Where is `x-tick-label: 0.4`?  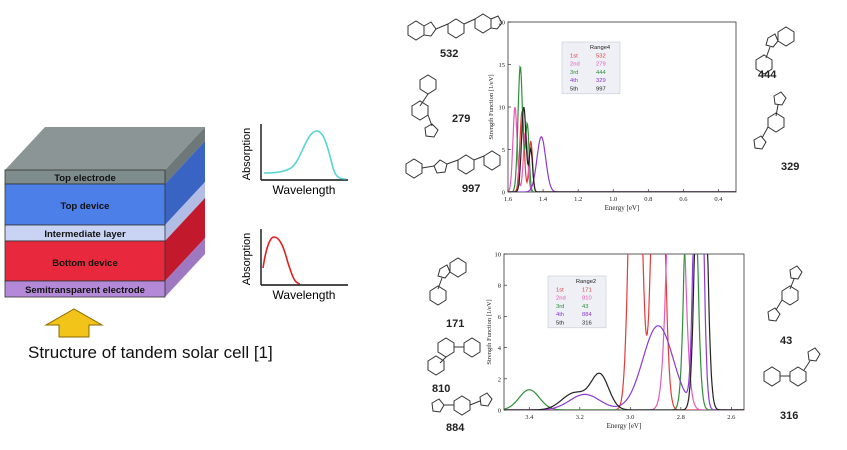
x-tick-label: 0.4 is located at coordinates (718, 199).